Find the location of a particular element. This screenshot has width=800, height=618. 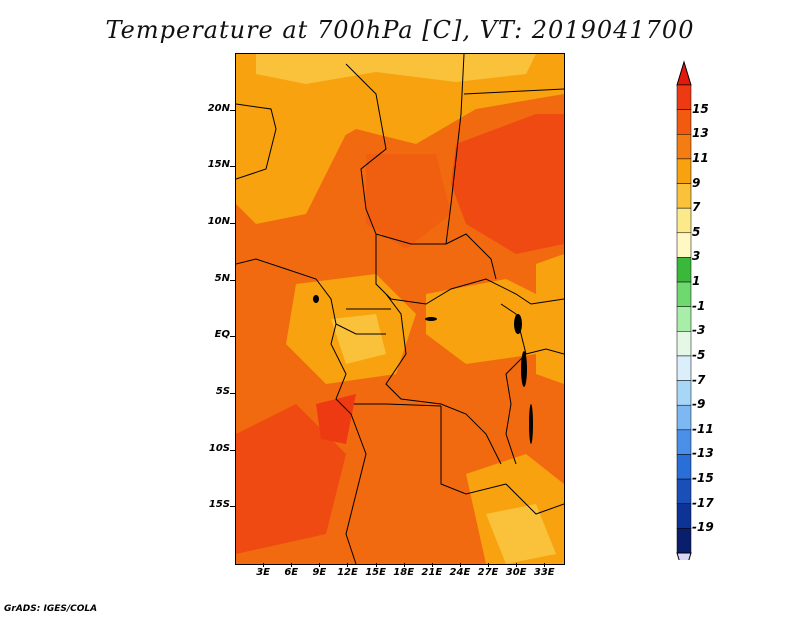

field-ne-warm is located at coordinates (507, 184).